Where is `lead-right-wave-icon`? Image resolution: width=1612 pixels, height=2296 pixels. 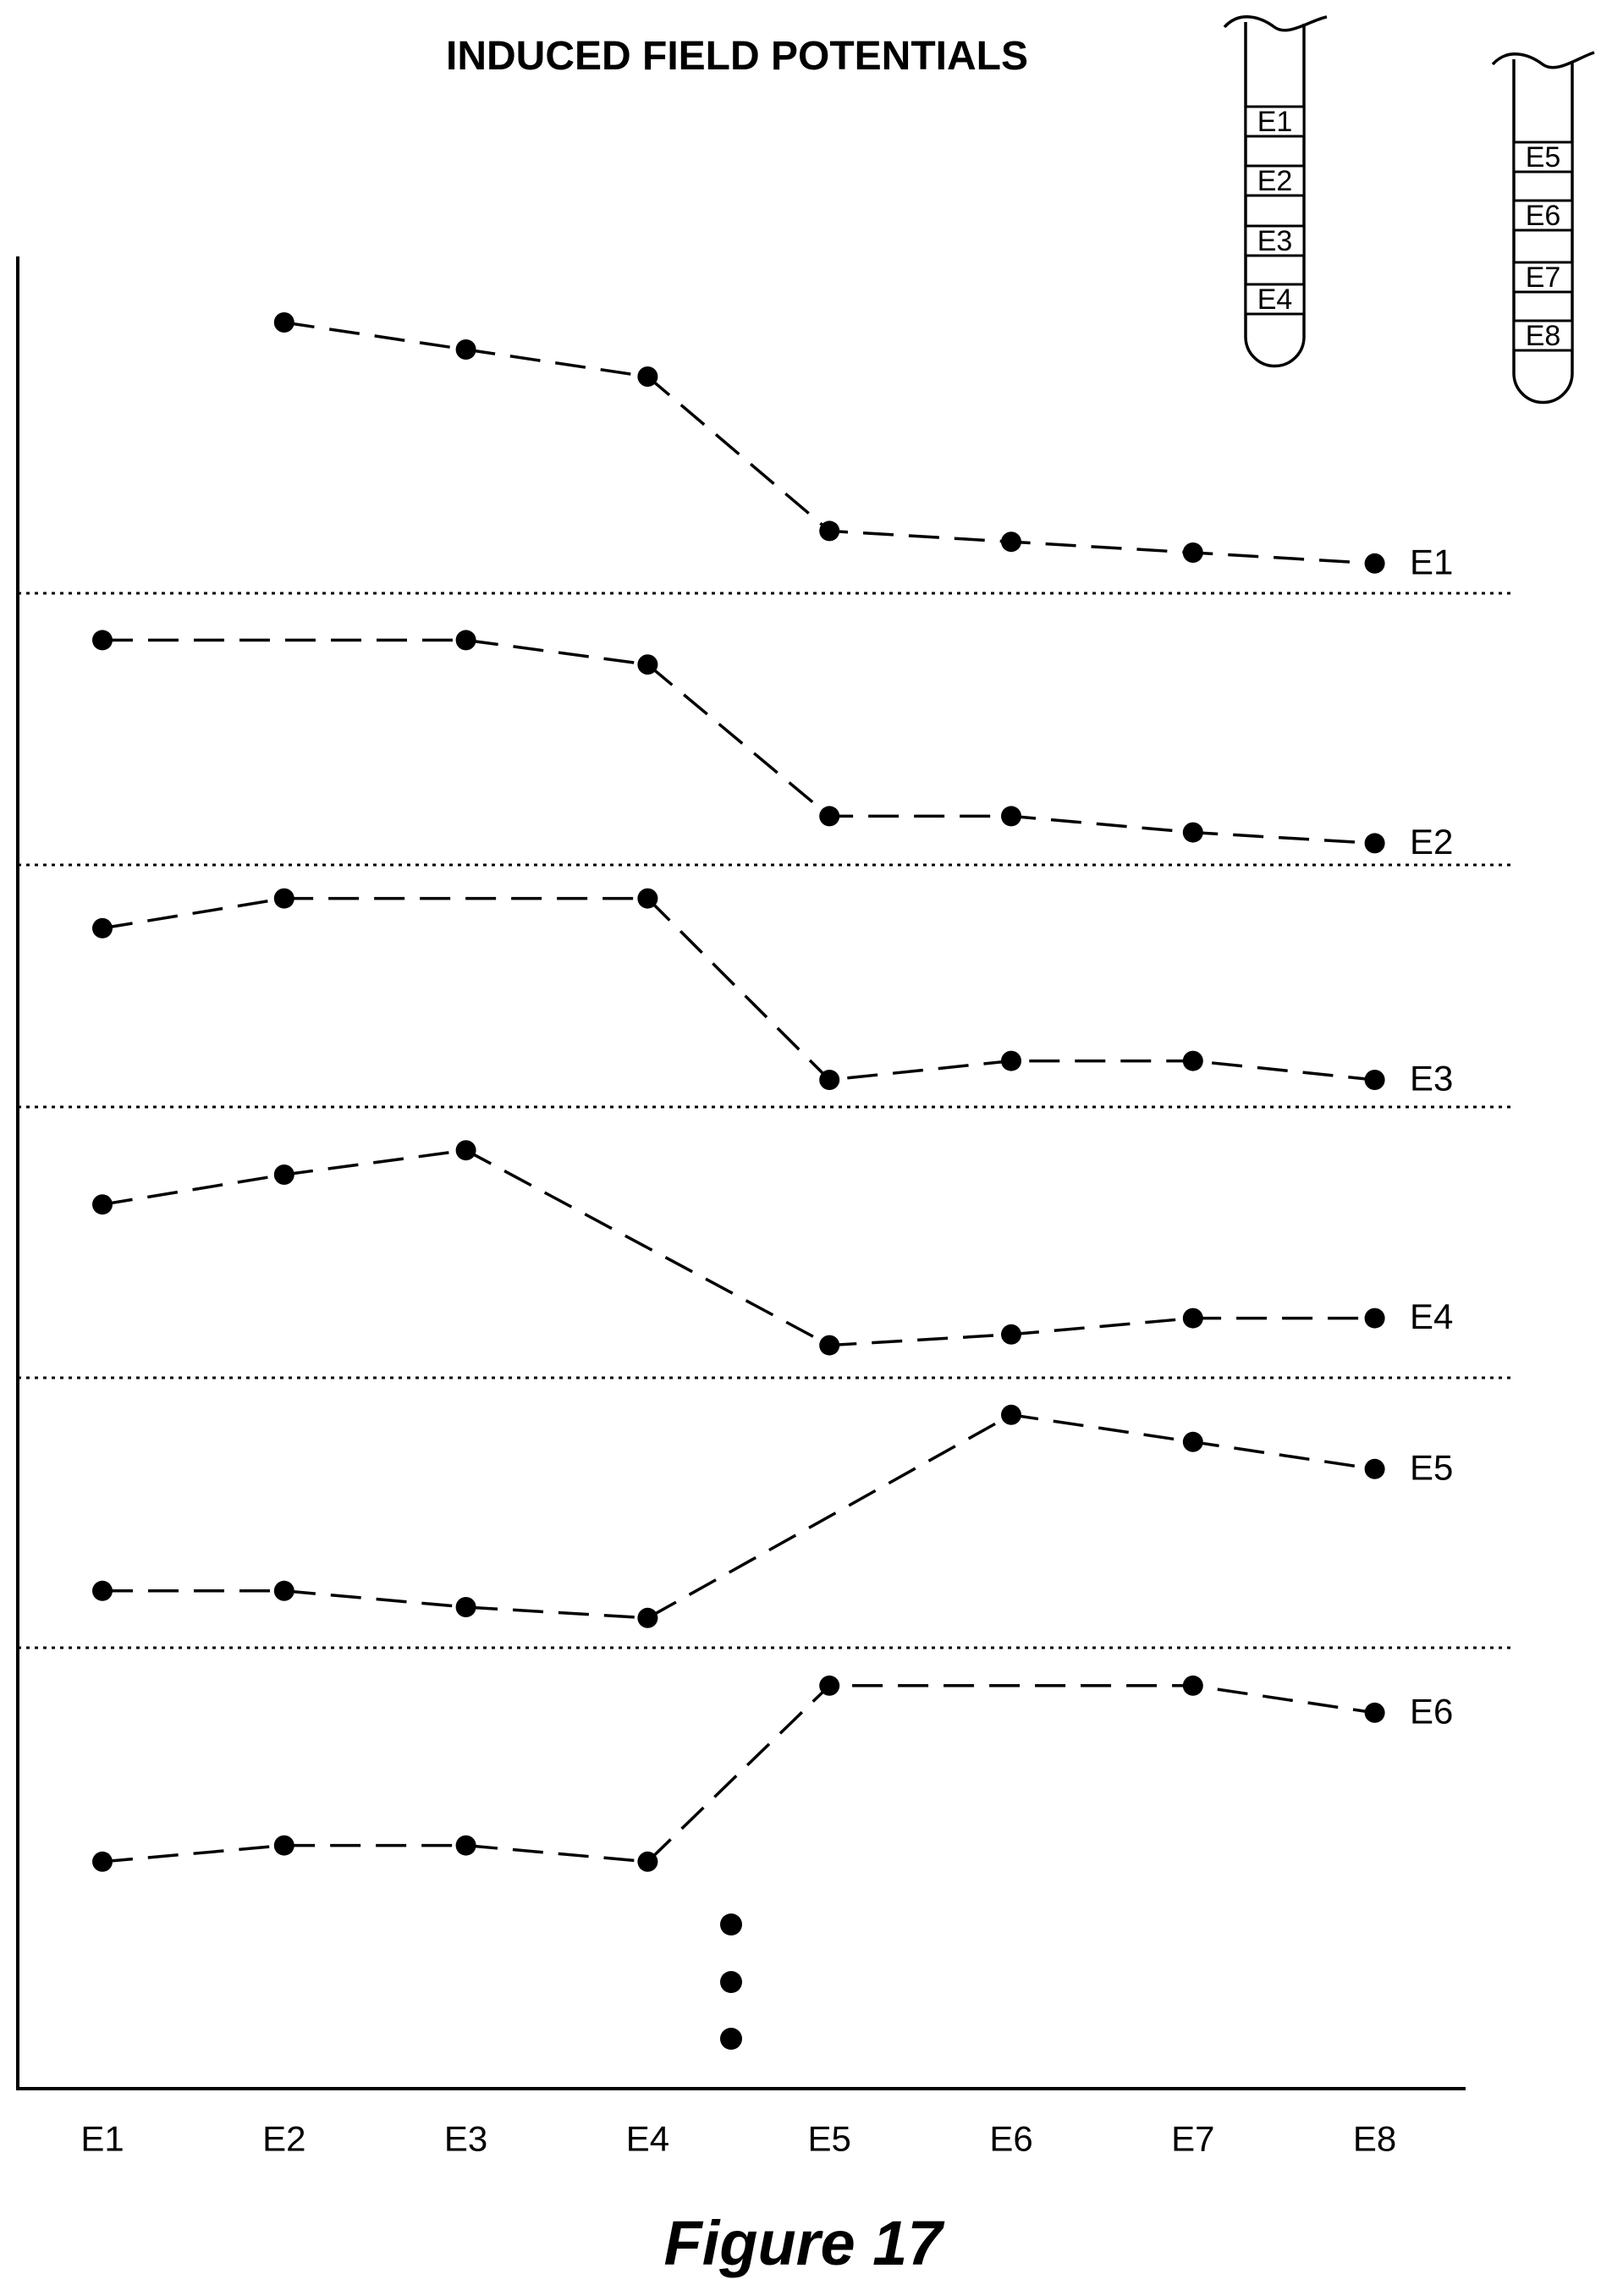 lead-right-wave-icon is located at coordinates (1543, 60).